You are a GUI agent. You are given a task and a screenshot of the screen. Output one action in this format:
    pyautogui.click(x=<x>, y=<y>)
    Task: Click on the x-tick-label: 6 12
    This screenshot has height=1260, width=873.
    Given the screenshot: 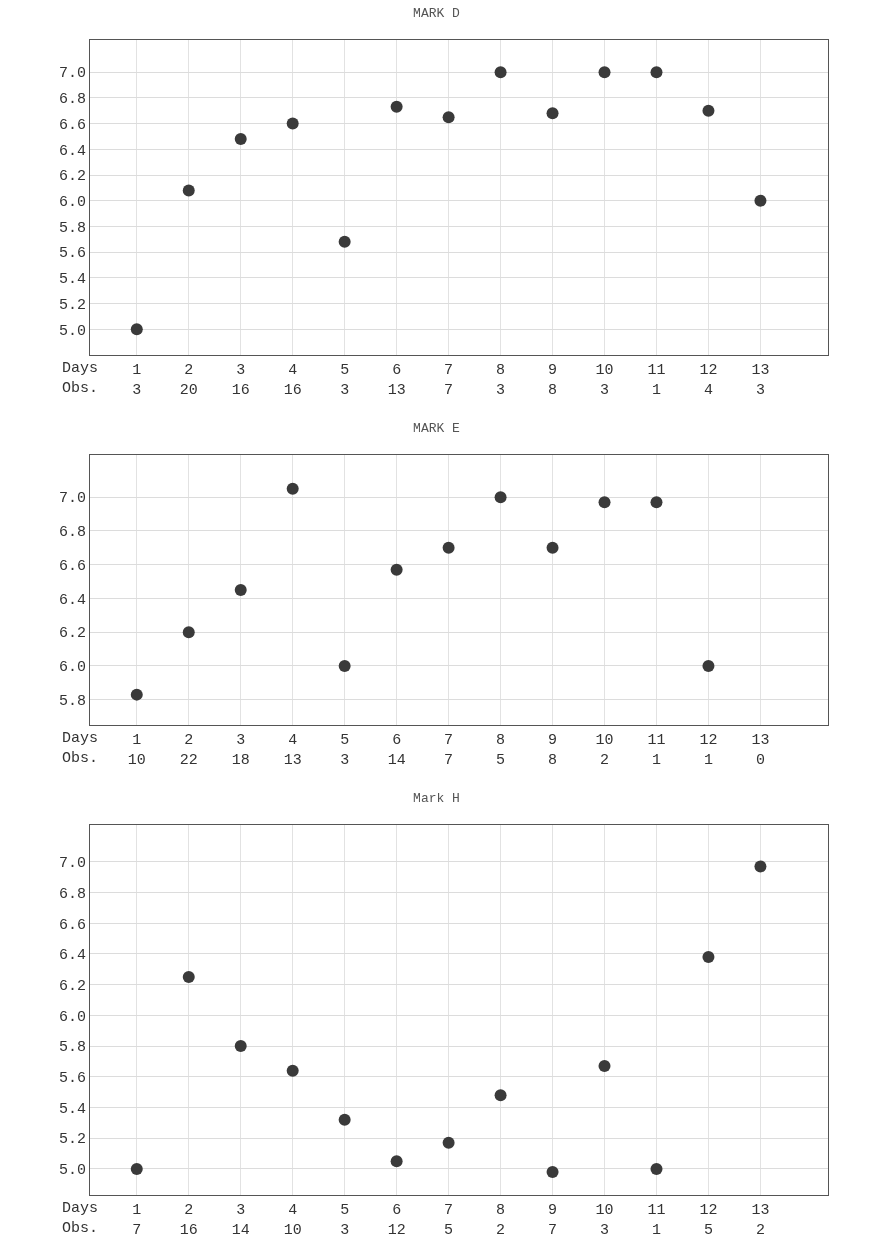 What is the action you would take?
    pyautogui.click(x=396, y=1220)
    